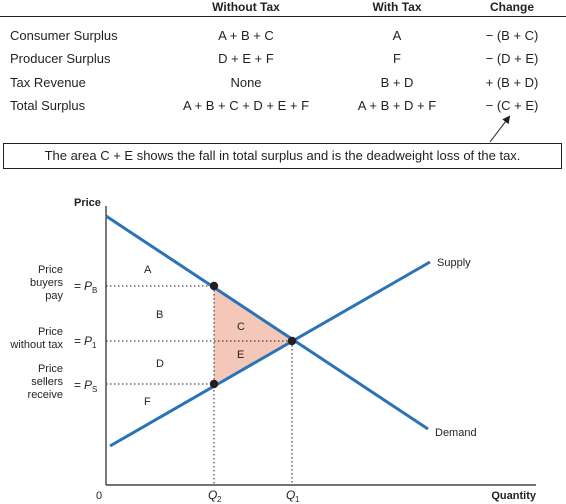 The image size is (566, 504). Describe the element at coordinates (297, 499) in the screenshot. I see `q1-subscript: 1` at that location.